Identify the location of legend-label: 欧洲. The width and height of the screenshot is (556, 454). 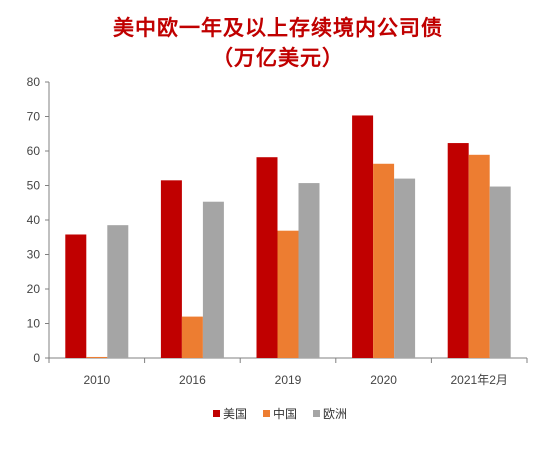
(335, 414).